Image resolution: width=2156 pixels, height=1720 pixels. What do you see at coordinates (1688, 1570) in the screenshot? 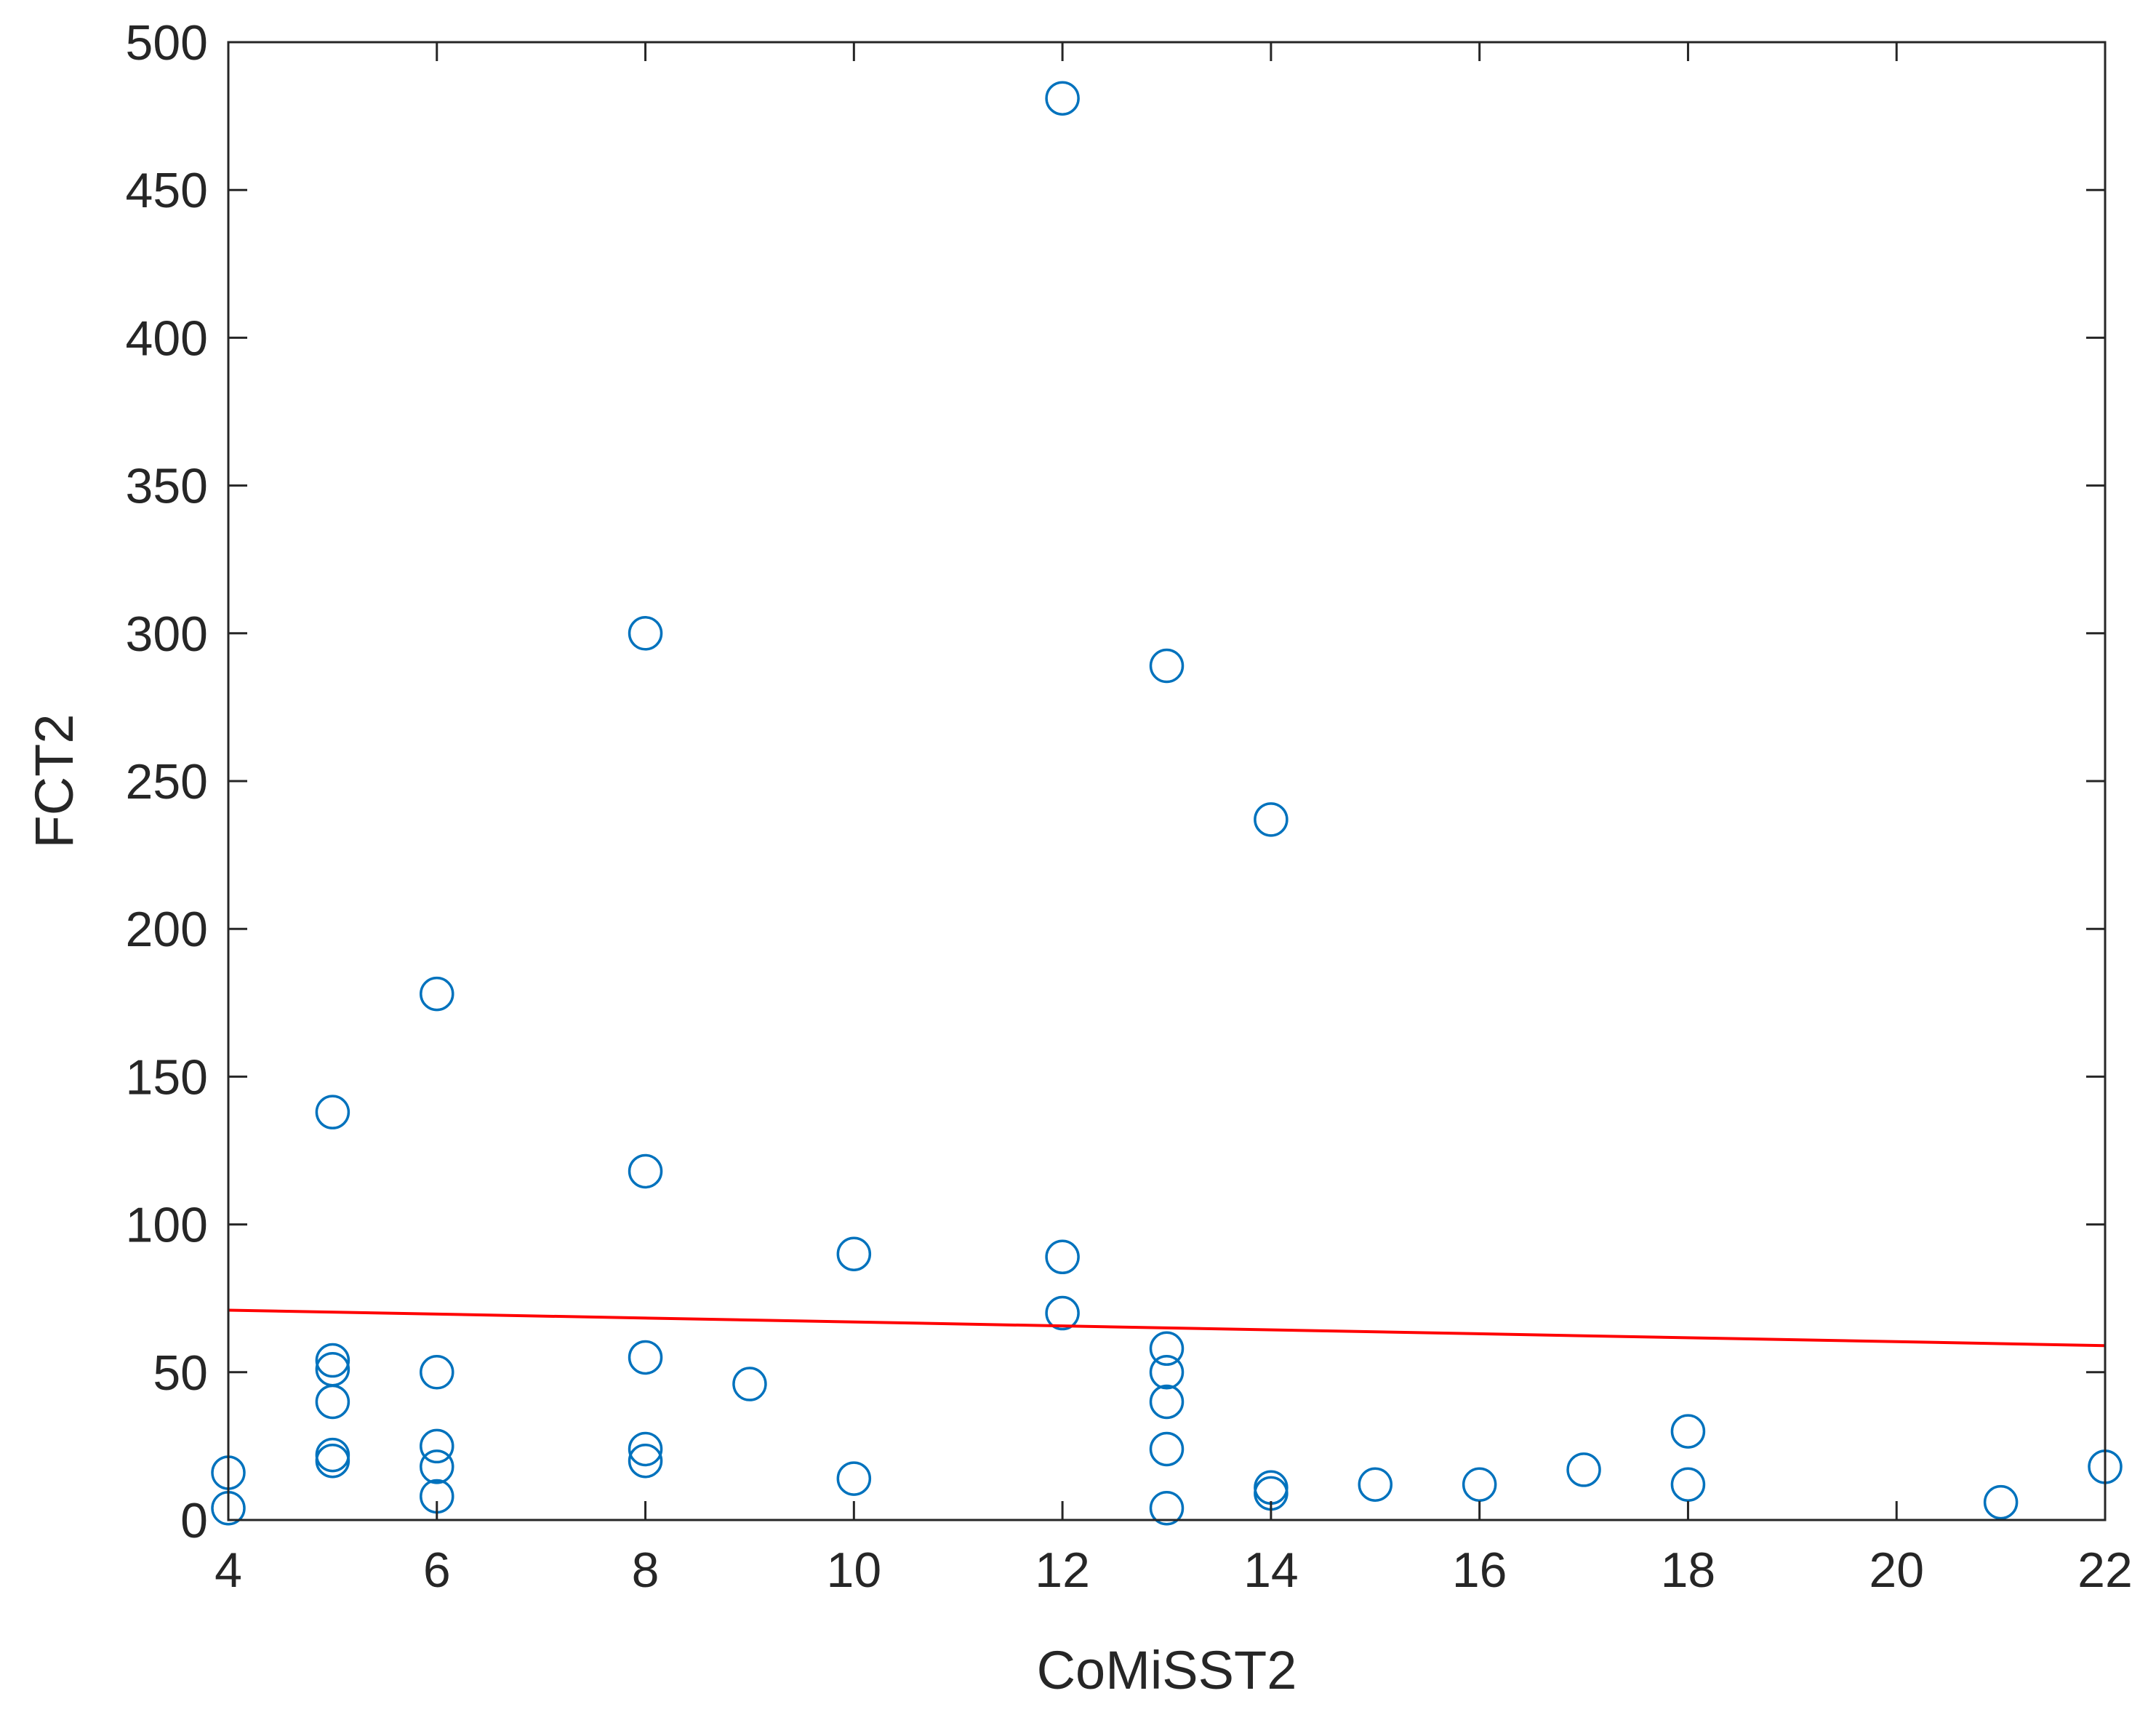
I see `x-tick-label: 18` at bounding box center [1688, 1570].